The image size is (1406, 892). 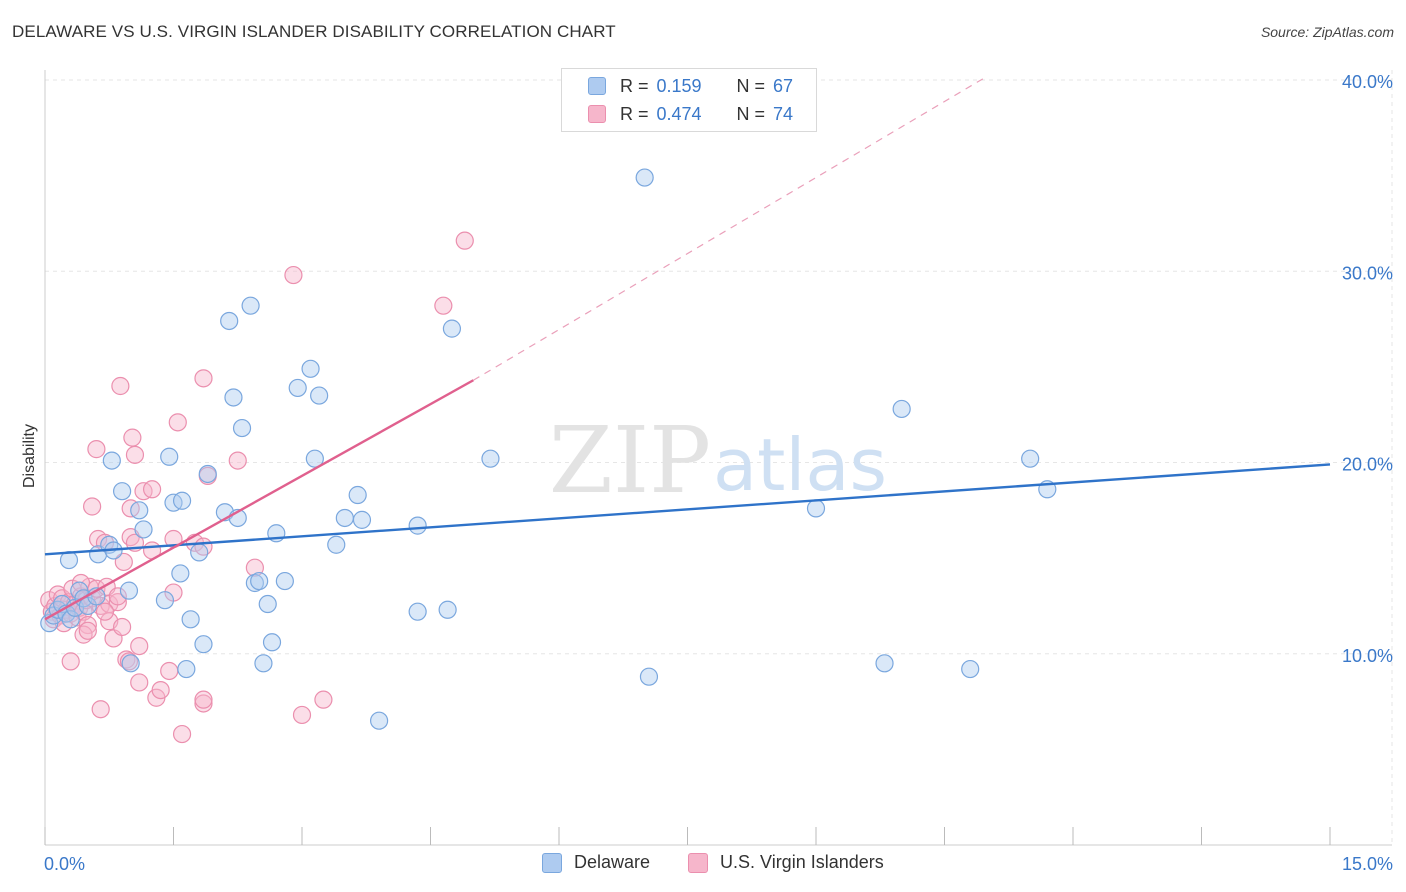 I want to click on bottom-legend-label: Delaware, so click(x=612, y=862).